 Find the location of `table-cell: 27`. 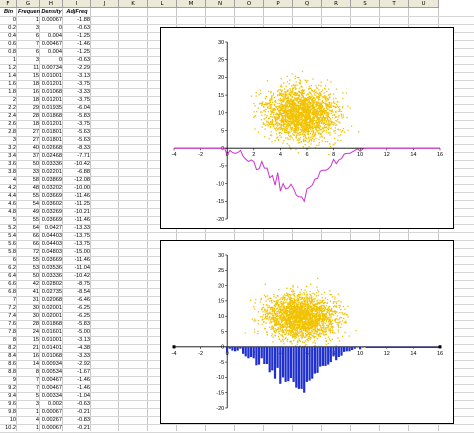

table-cell: 27 is located at coordinates (35, 140).